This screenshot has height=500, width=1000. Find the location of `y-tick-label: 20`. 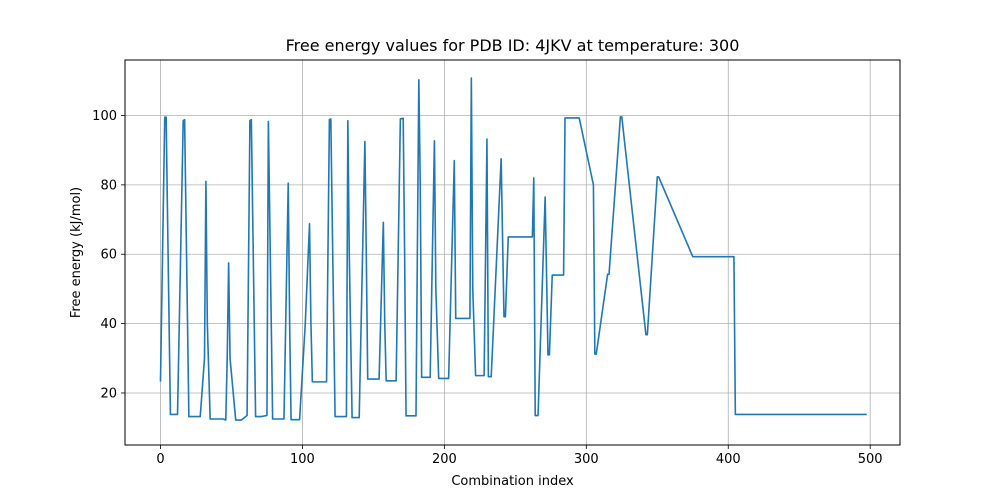

y-tick-label: 20 is located at coordinates (108, 393).